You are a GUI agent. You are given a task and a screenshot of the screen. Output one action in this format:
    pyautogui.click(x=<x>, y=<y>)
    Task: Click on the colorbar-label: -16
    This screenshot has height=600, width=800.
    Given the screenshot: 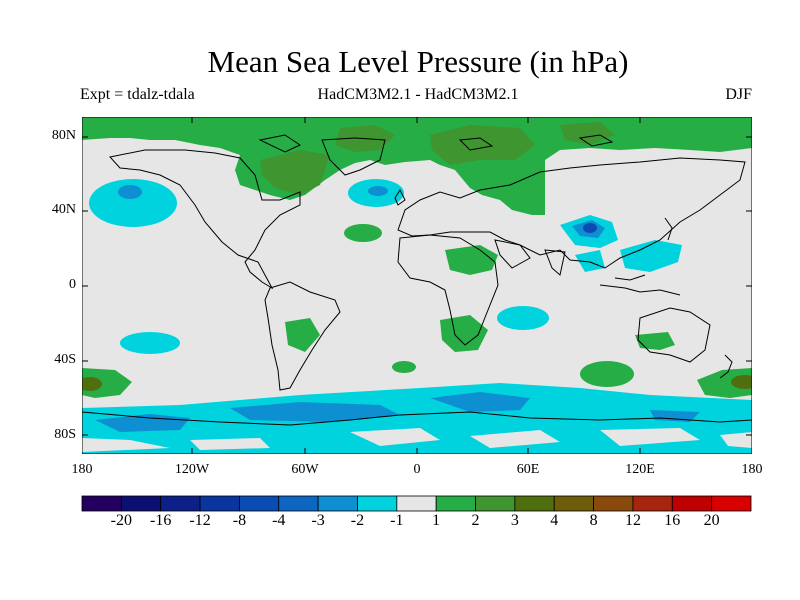 What is the action you would take?
    pyautogui.click(x=161, y=520)
    